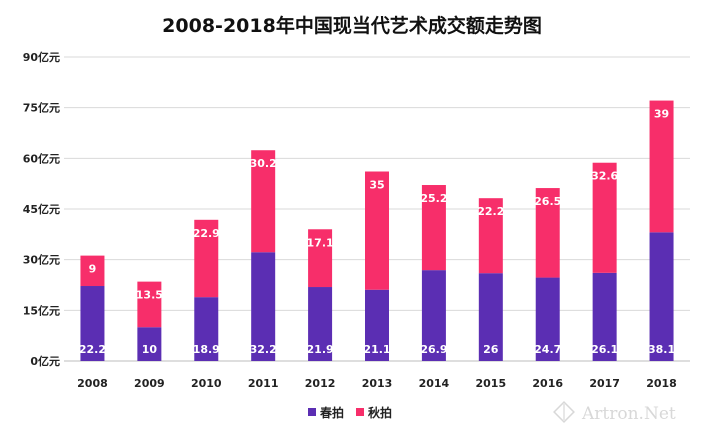 This screenshot has width=704, height=436. What do you see at coordinates (661, 383) in the screenshot?
I see `x-tick-label: 2018` at bounding box center [661, 383].